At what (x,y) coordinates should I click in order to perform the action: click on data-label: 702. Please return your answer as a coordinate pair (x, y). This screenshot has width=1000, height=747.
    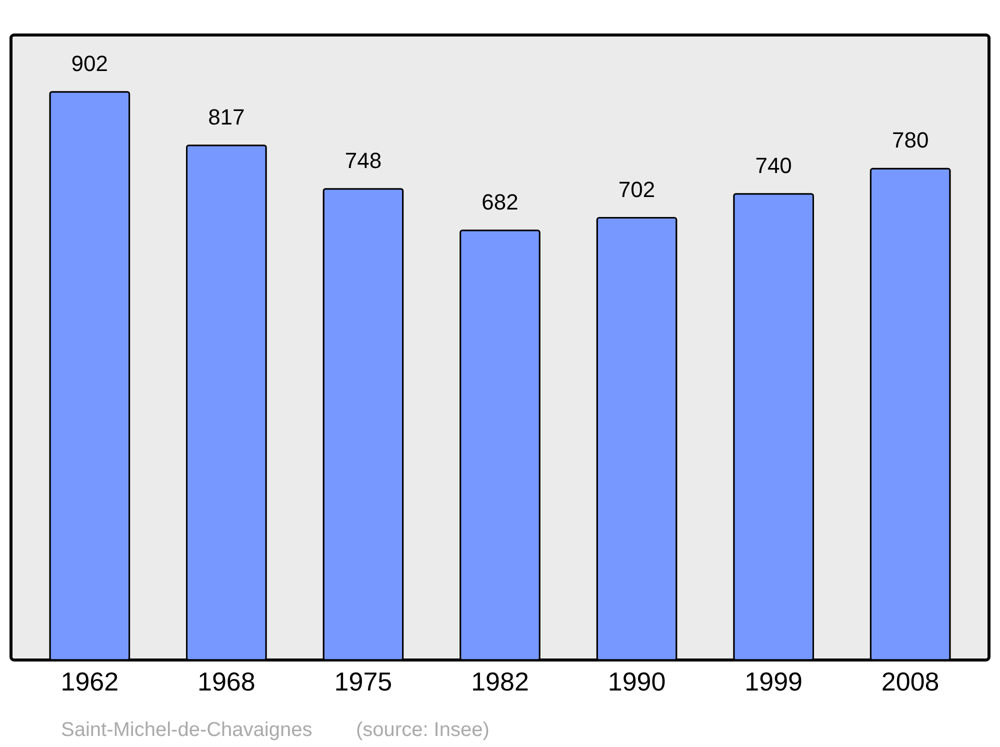
    Looking at the image, I should click on (637, 189).